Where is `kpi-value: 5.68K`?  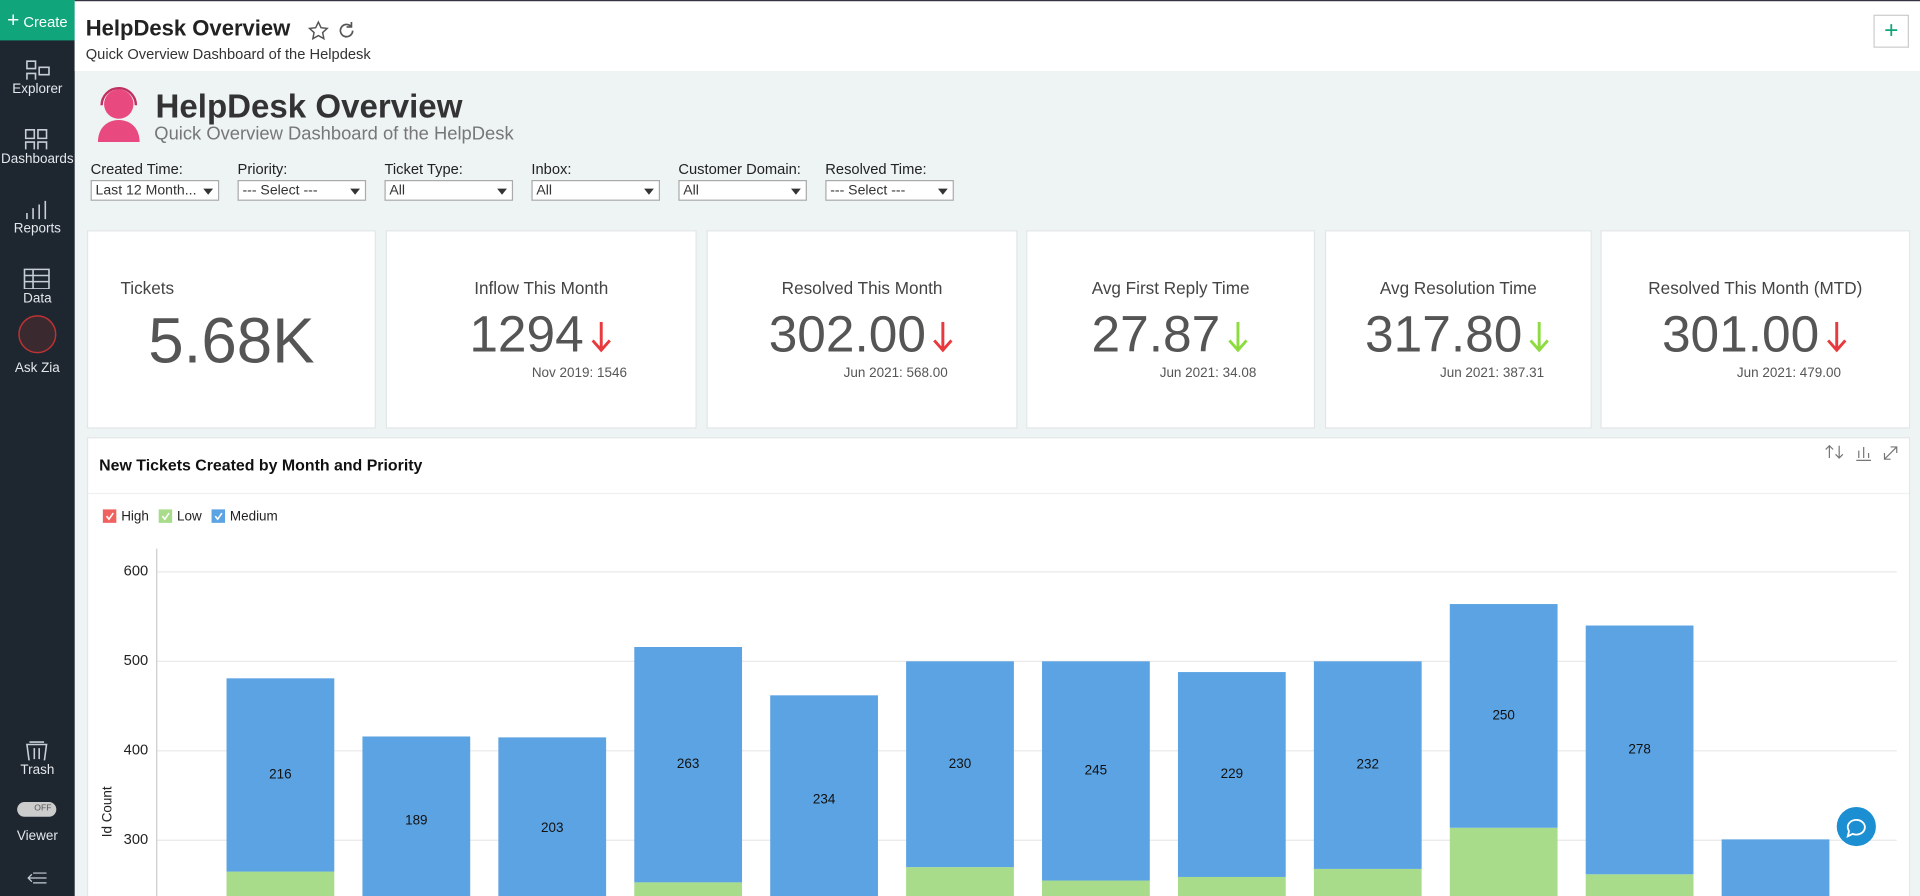
kpi-value: 5.68K is located at coordinates (231, 341).